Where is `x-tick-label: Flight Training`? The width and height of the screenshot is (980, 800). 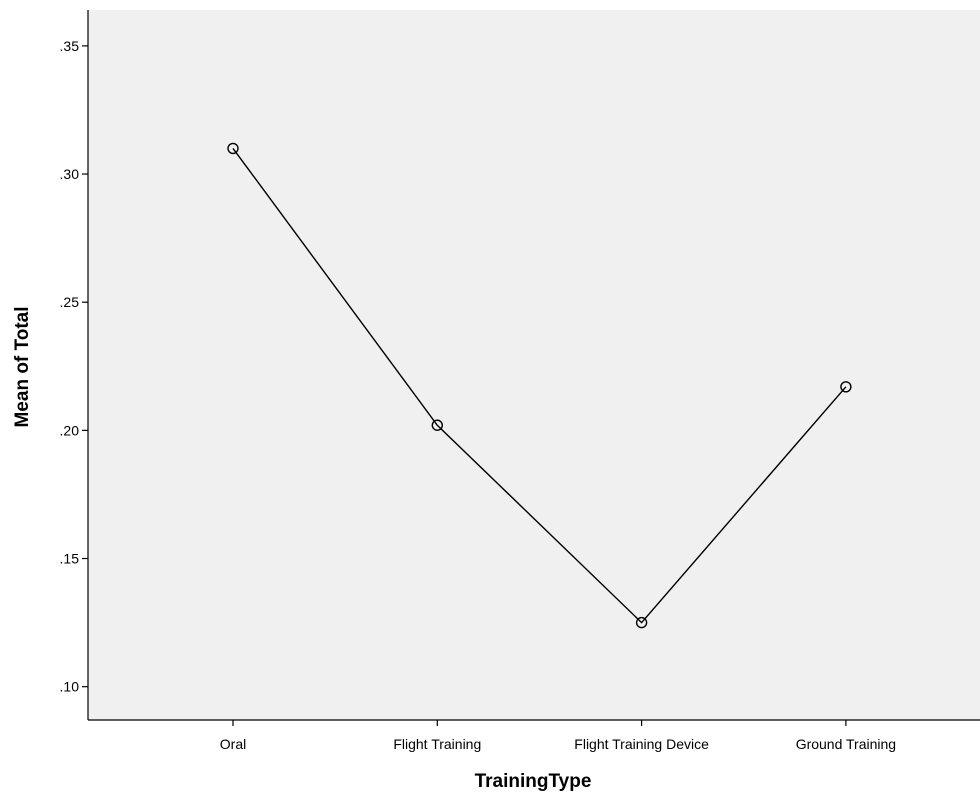
x-tick-label: Flight Training is located at coordinates (437, 744).